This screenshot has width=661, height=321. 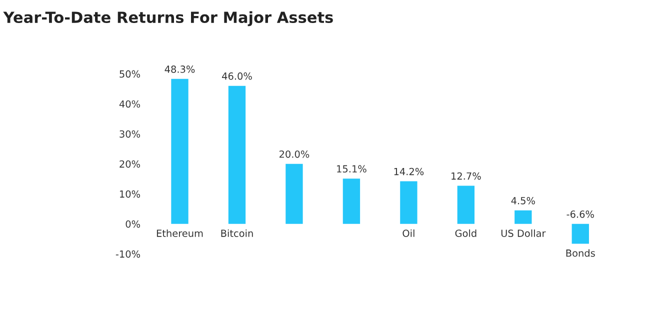 What do you see at coordinates (523, 200) in the screenshot?
I see `data-label: 4.5%` at bounding box center [523, 200].